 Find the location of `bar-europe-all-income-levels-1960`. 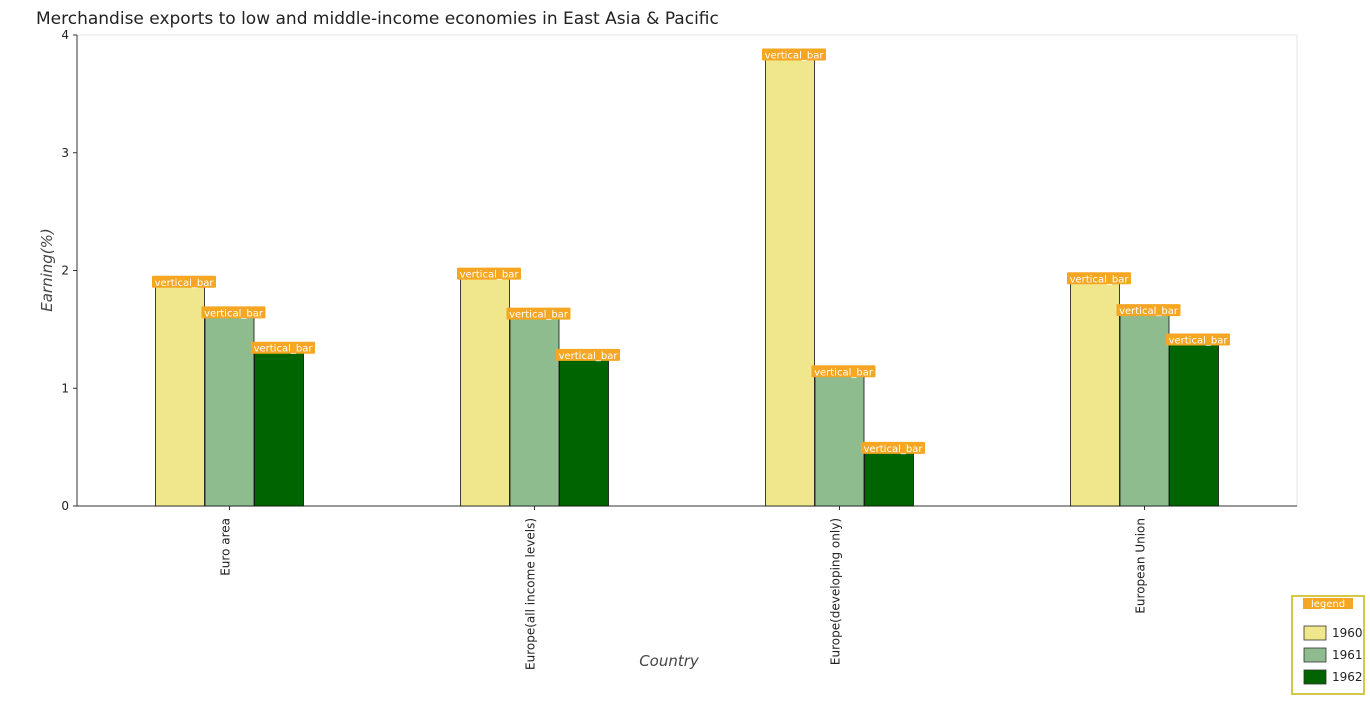

bar-europe-all-income-levels-1960 is located at coordinates (485, 392).